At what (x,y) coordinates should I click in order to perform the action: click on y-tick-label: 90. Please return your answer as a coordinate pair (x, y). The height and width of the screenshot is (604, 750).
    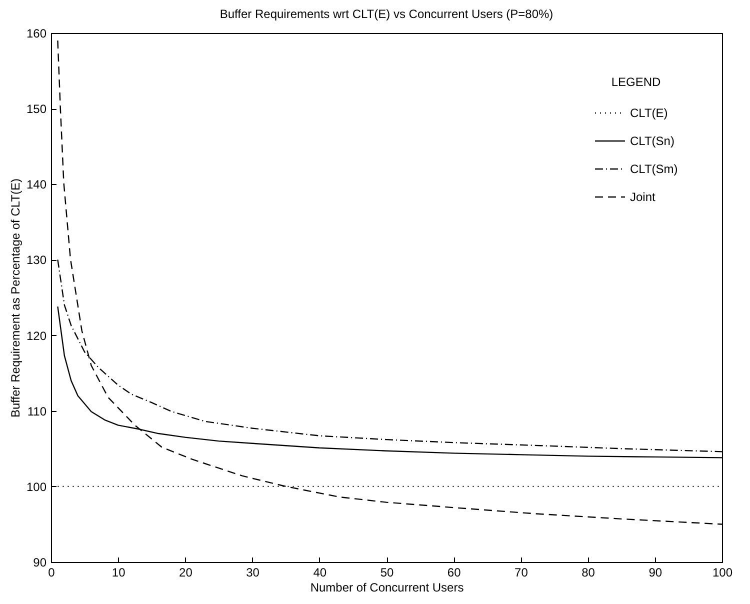
    Looking at the image, I should click on (40, 563).